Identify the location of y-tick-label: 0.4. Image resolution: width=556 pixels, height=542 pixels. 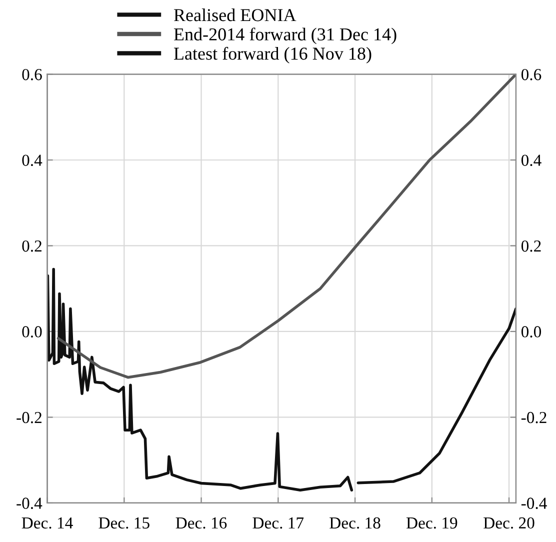
(32, 160).